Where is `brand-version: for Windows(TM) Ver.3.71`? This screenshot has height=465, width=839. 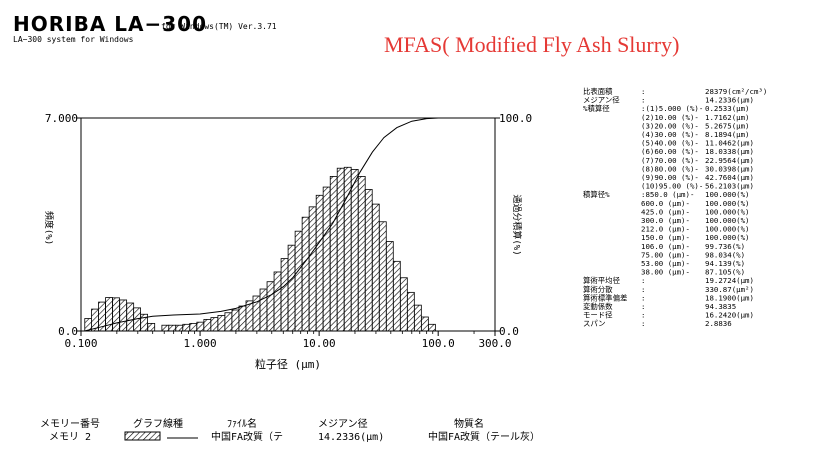 brand-version: for Windows(TM) Ver.3.71 is located at coordinates (219, 26).